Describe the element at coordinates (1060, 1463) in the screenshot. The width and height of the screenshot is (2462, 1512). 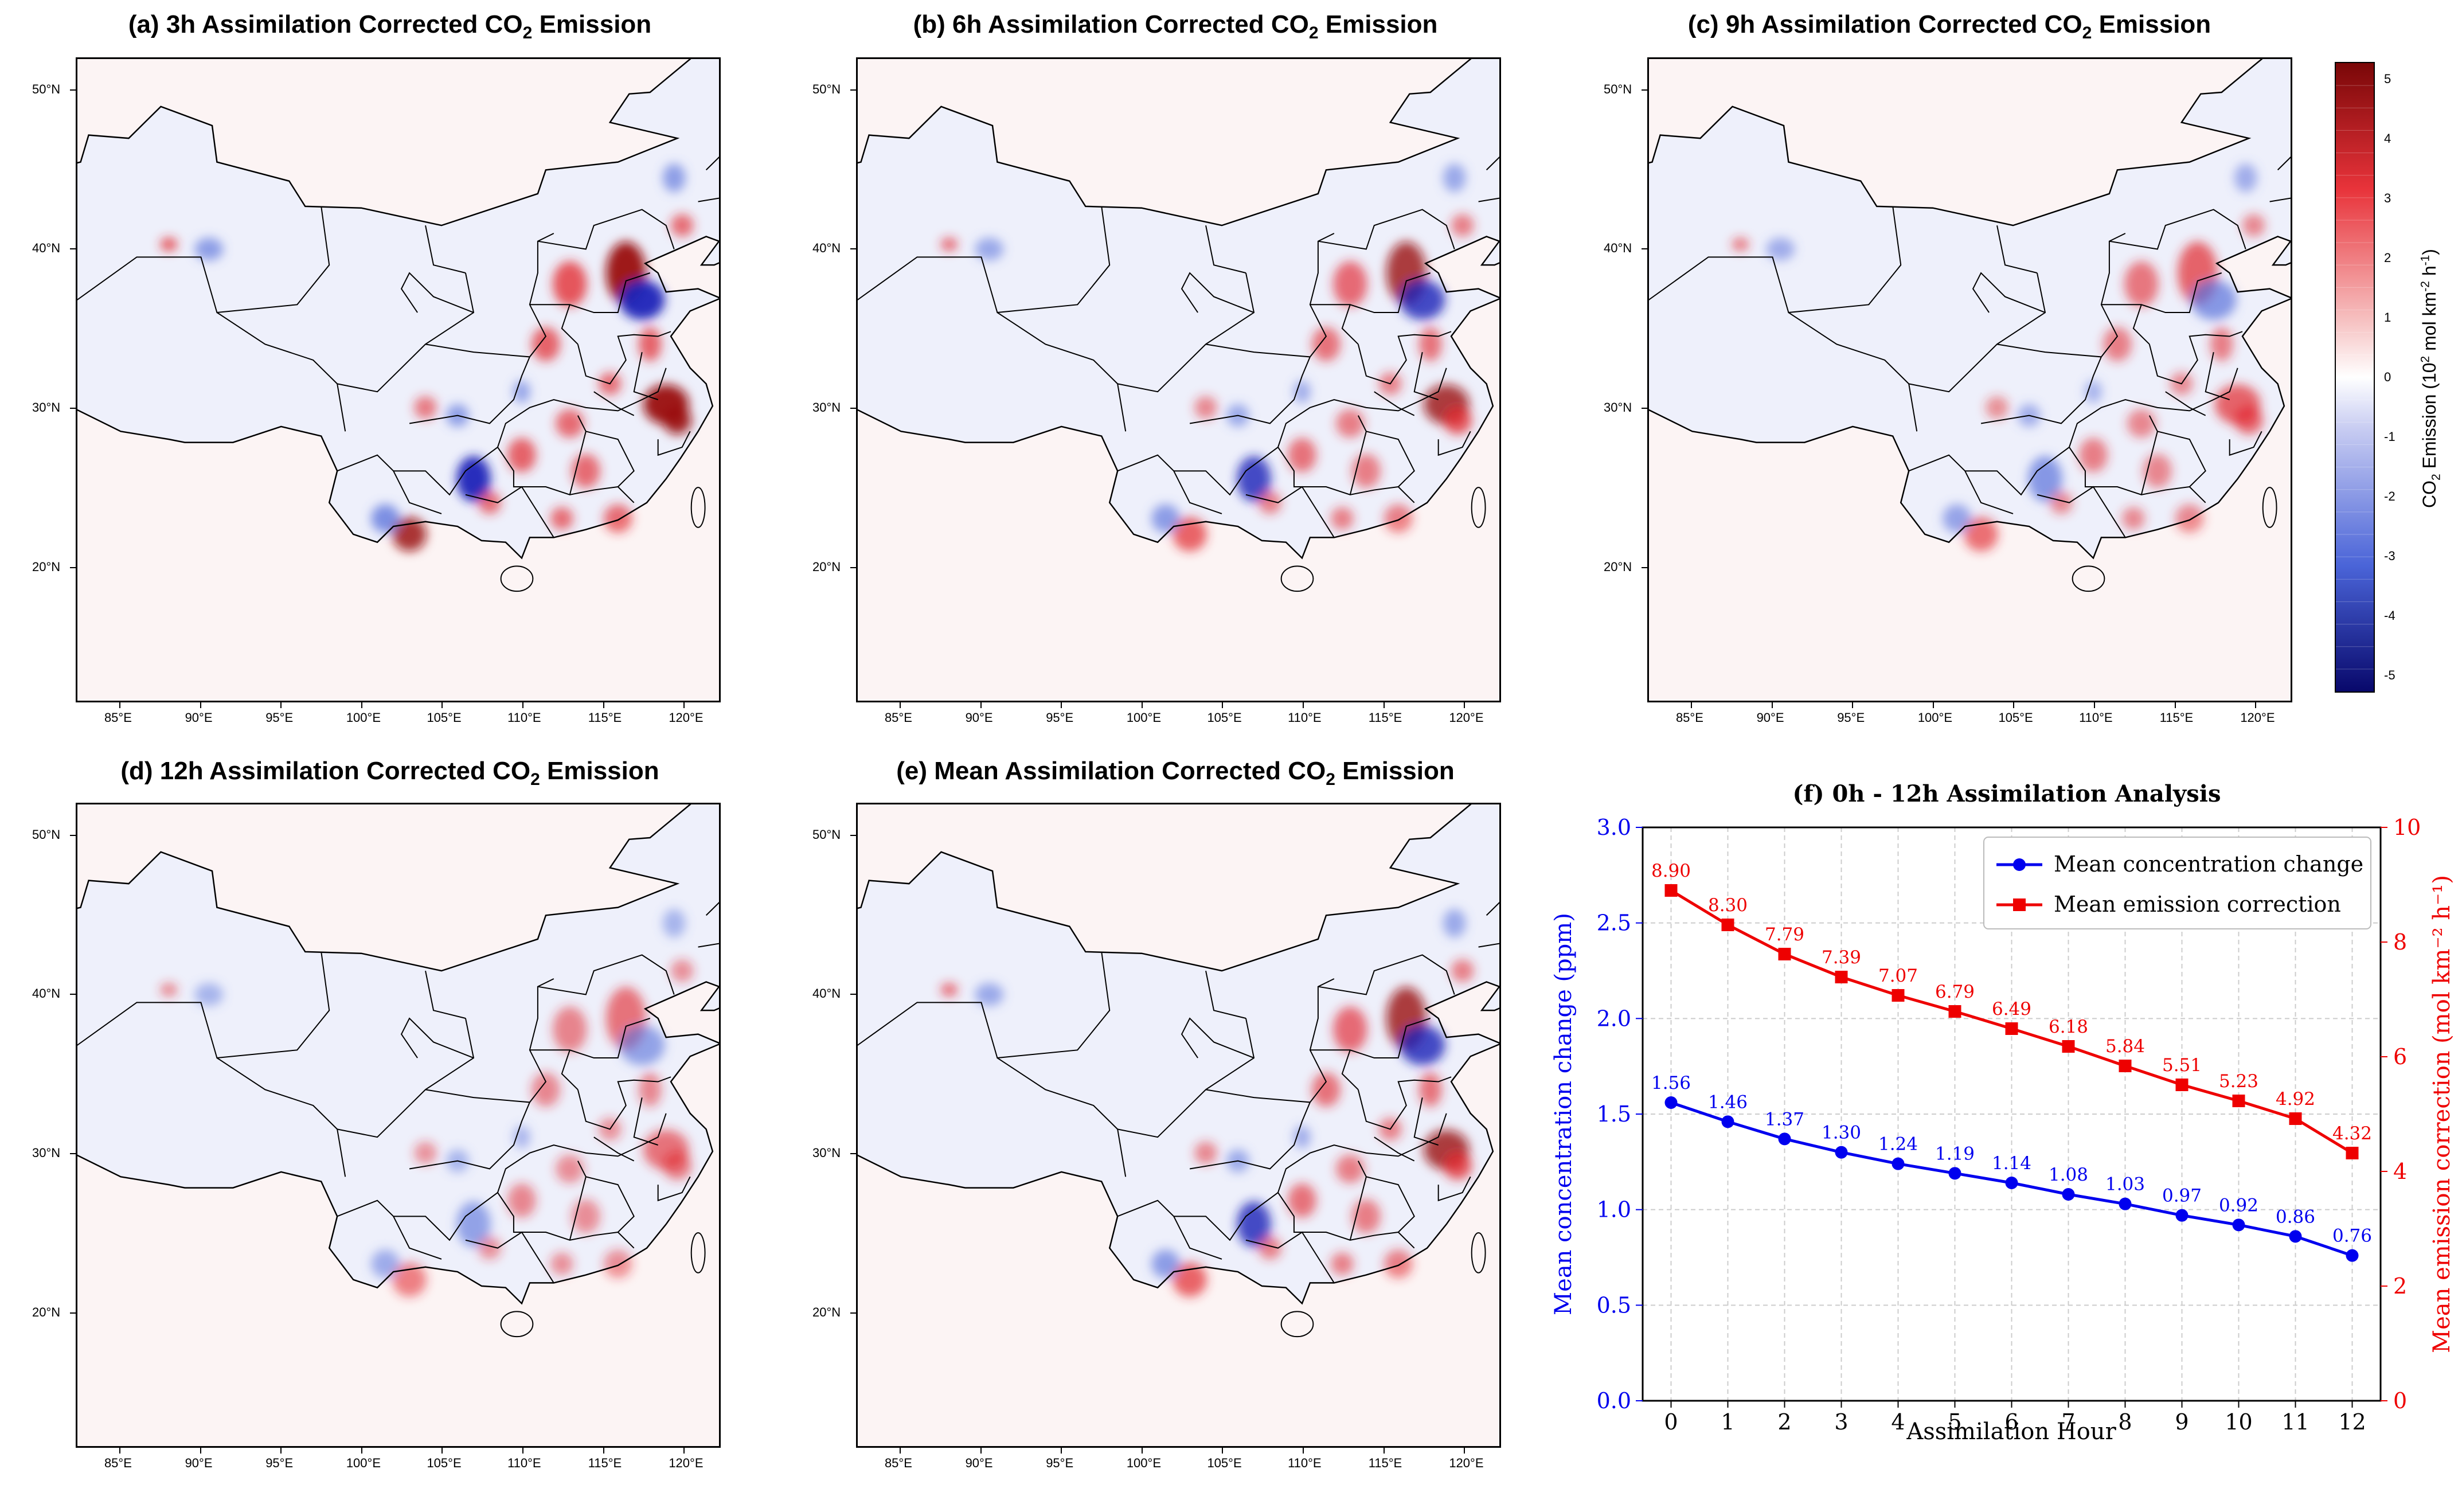
I see `lon-tick-label: 95°E` at that location.